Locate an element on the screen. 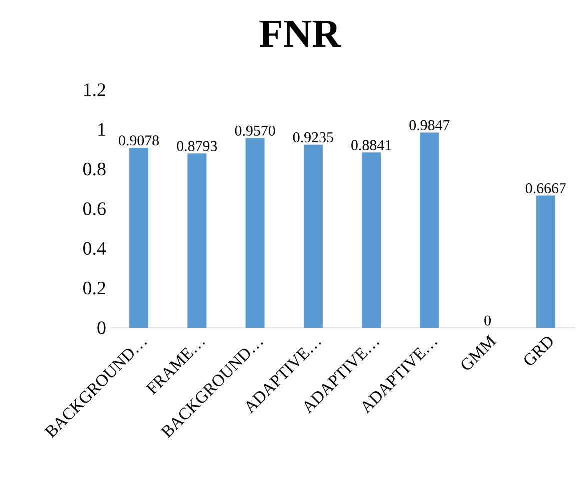  data-label: 0.9570 is located at coordinates (255, 131).